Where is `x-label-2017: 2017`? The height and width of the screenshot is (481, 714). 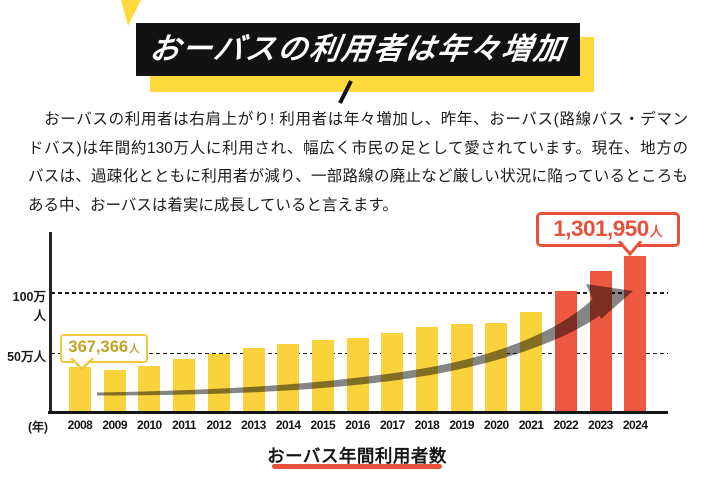 x-label-2017: 2017 is located at coordinates (392, 425).